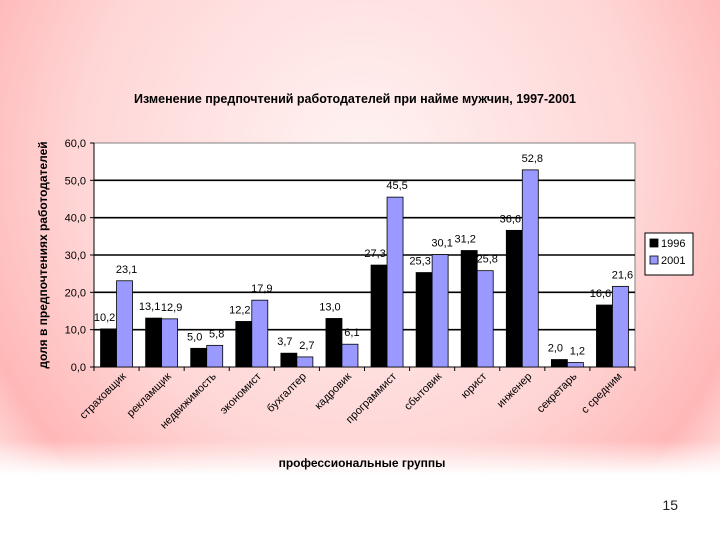 The image size is (720, 540). I want to click on y-tick-label: 40,0, so click(75, 219).